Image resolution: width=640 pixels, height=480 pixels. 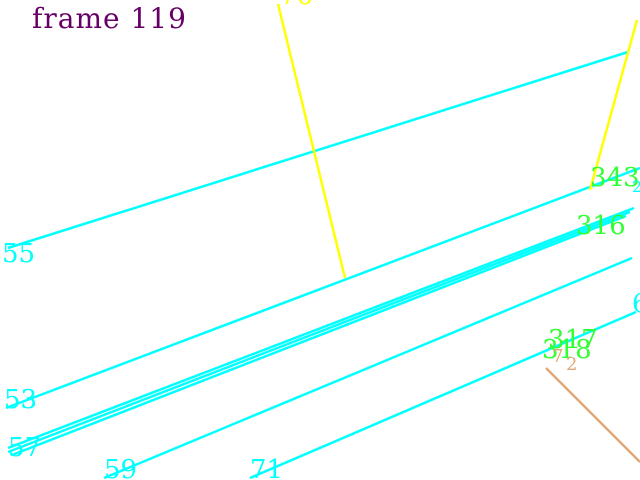 What do you see at coordinates (601, 226) in the screenshot?
I see `vehicle-label-316: 316` at bounding box center [601, 226].